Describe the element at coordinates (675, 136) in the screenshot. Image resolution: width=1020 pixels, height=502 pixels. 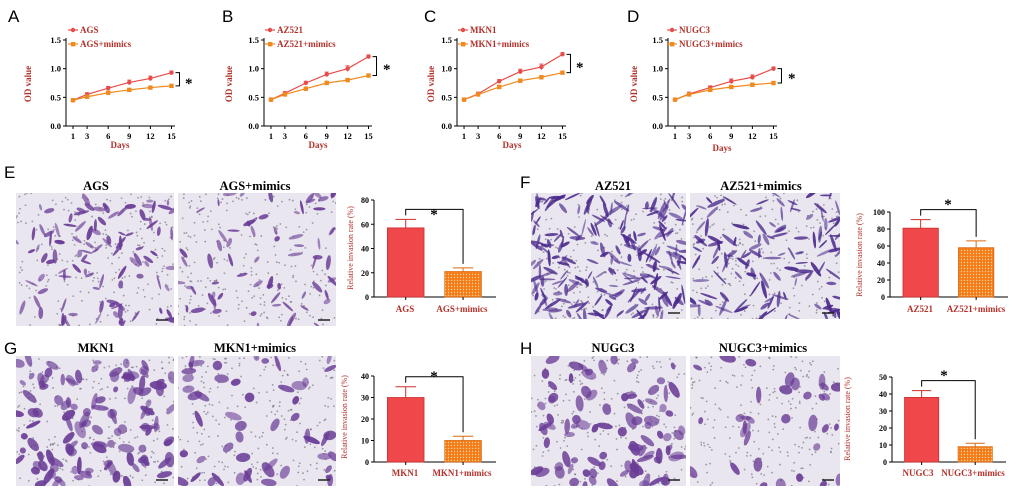
I see `x-tick-label: 1` at that location.